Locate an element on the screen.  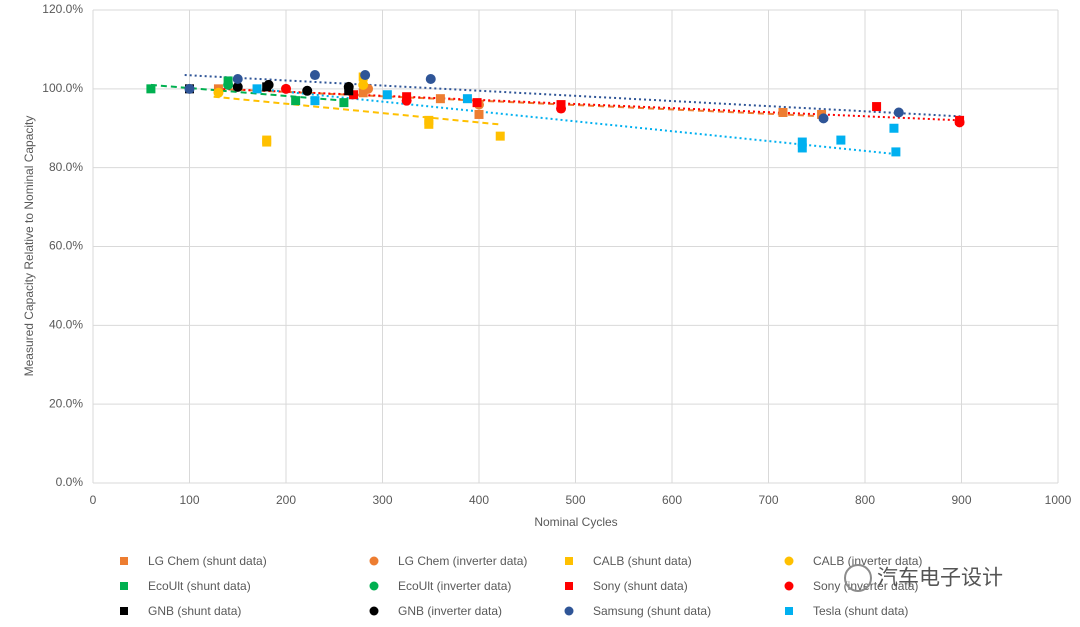
legend-item: Sony (inverter data) is located at coordinates (851, 586).